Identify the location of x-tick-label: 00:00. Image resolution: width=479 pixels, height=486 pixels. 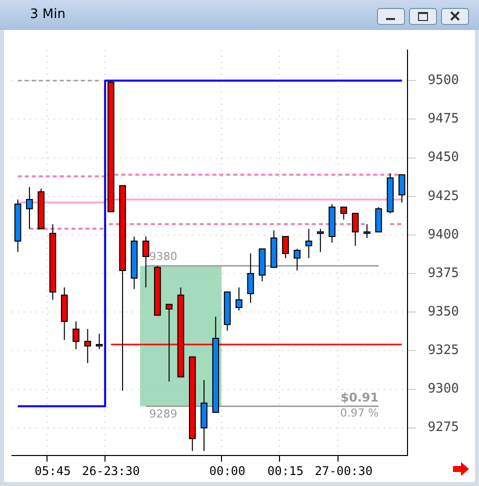
(227, 471).